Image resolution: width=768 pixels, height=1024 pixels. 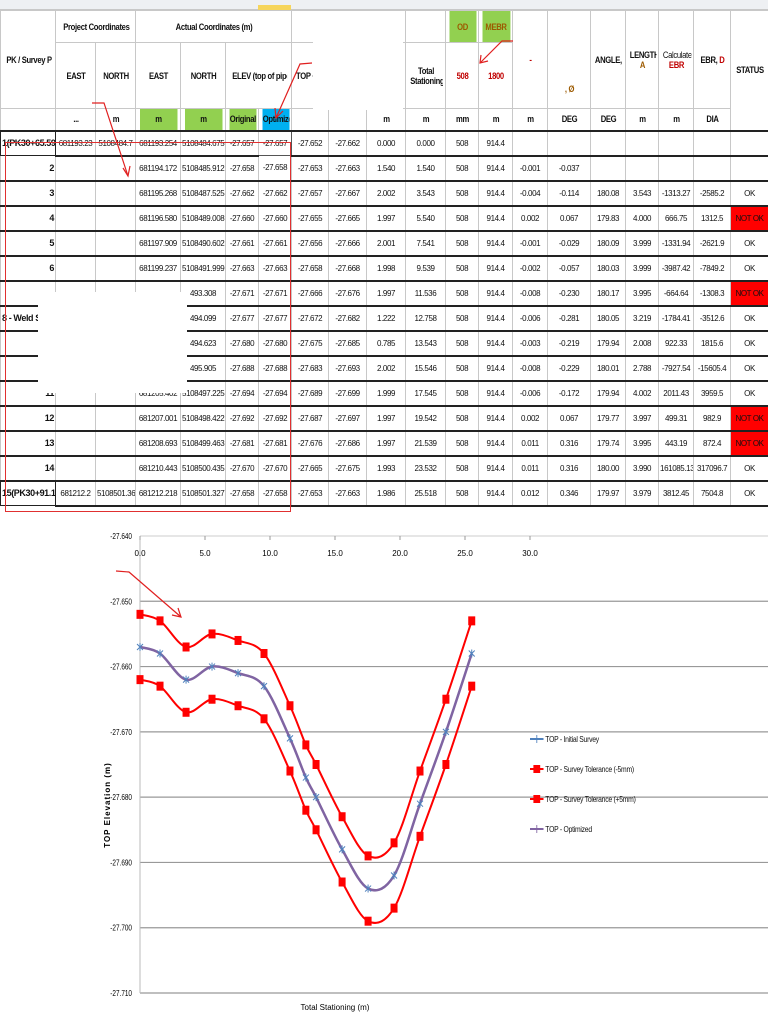 I want to click on data-cell: -27.676, so click(x=348, y=293).